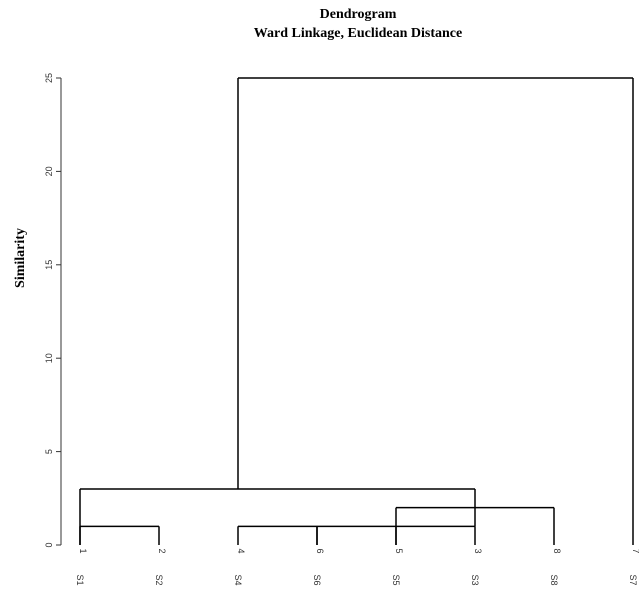 The width and height of the screenshot is (639, 591). What do you see at coordinates (49, 265) in the screenshot?
I see `y-tick-label: 15` at bounding box center [49, 265].